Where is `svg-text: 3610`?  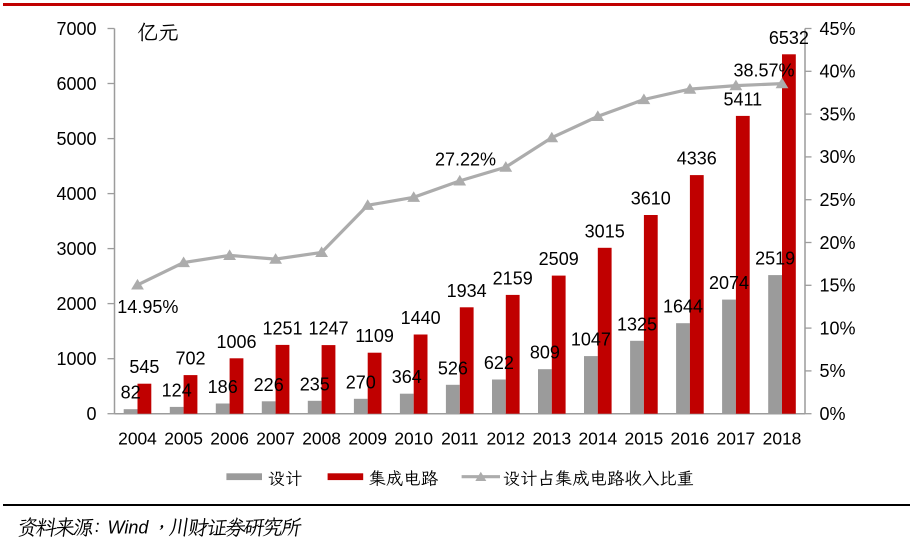 svg-text: 3610 is located at coordinates (651, 199).